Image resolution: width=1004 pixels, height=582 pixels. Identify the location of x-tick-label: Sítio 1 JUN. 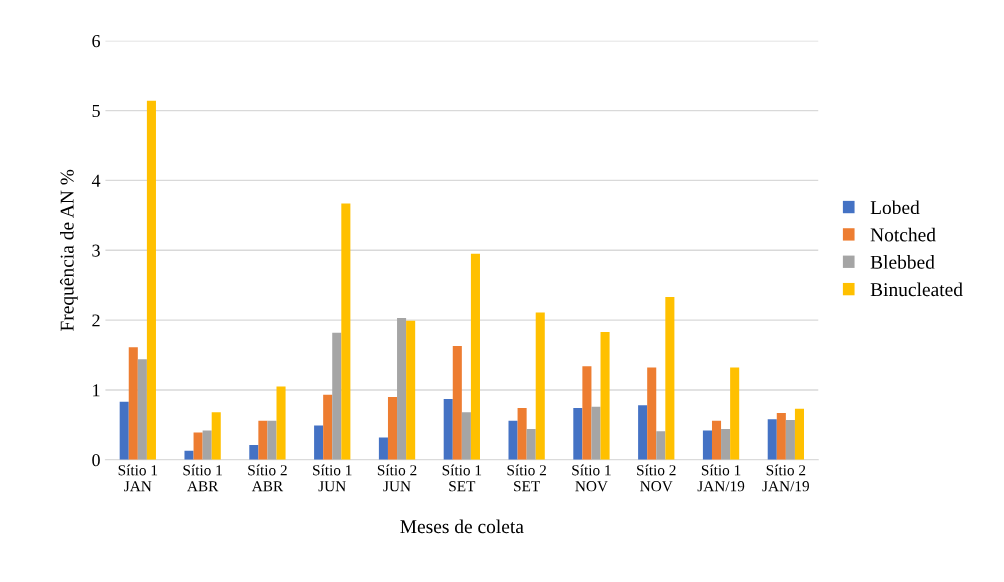
(332, 478).